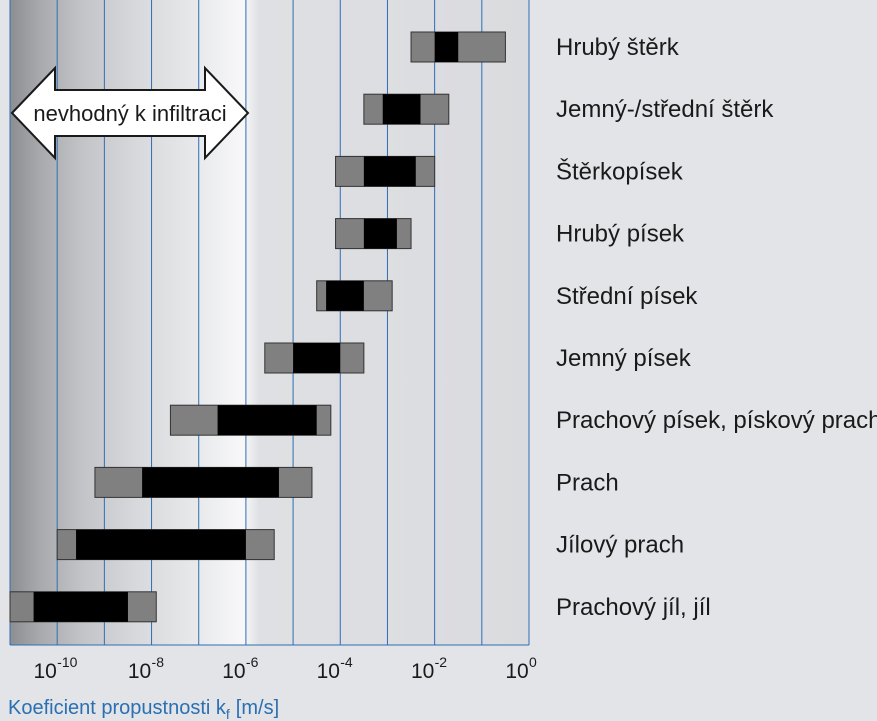 The width and height of the screenshot is (877, 721). I want to click on category-label: Prachový písek, pískový prach, so click(716, 420).